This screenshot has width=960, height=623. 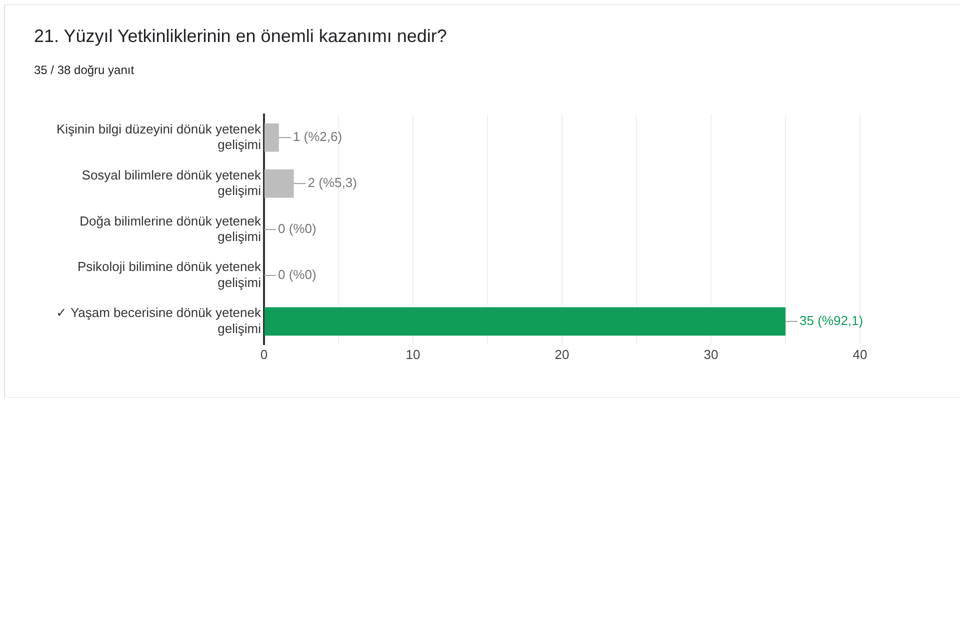 What do you see at coordinates (317, 136) in the screenshot?
I see `data-label: 1 (%2,6)` at bounding box center [317, 136].